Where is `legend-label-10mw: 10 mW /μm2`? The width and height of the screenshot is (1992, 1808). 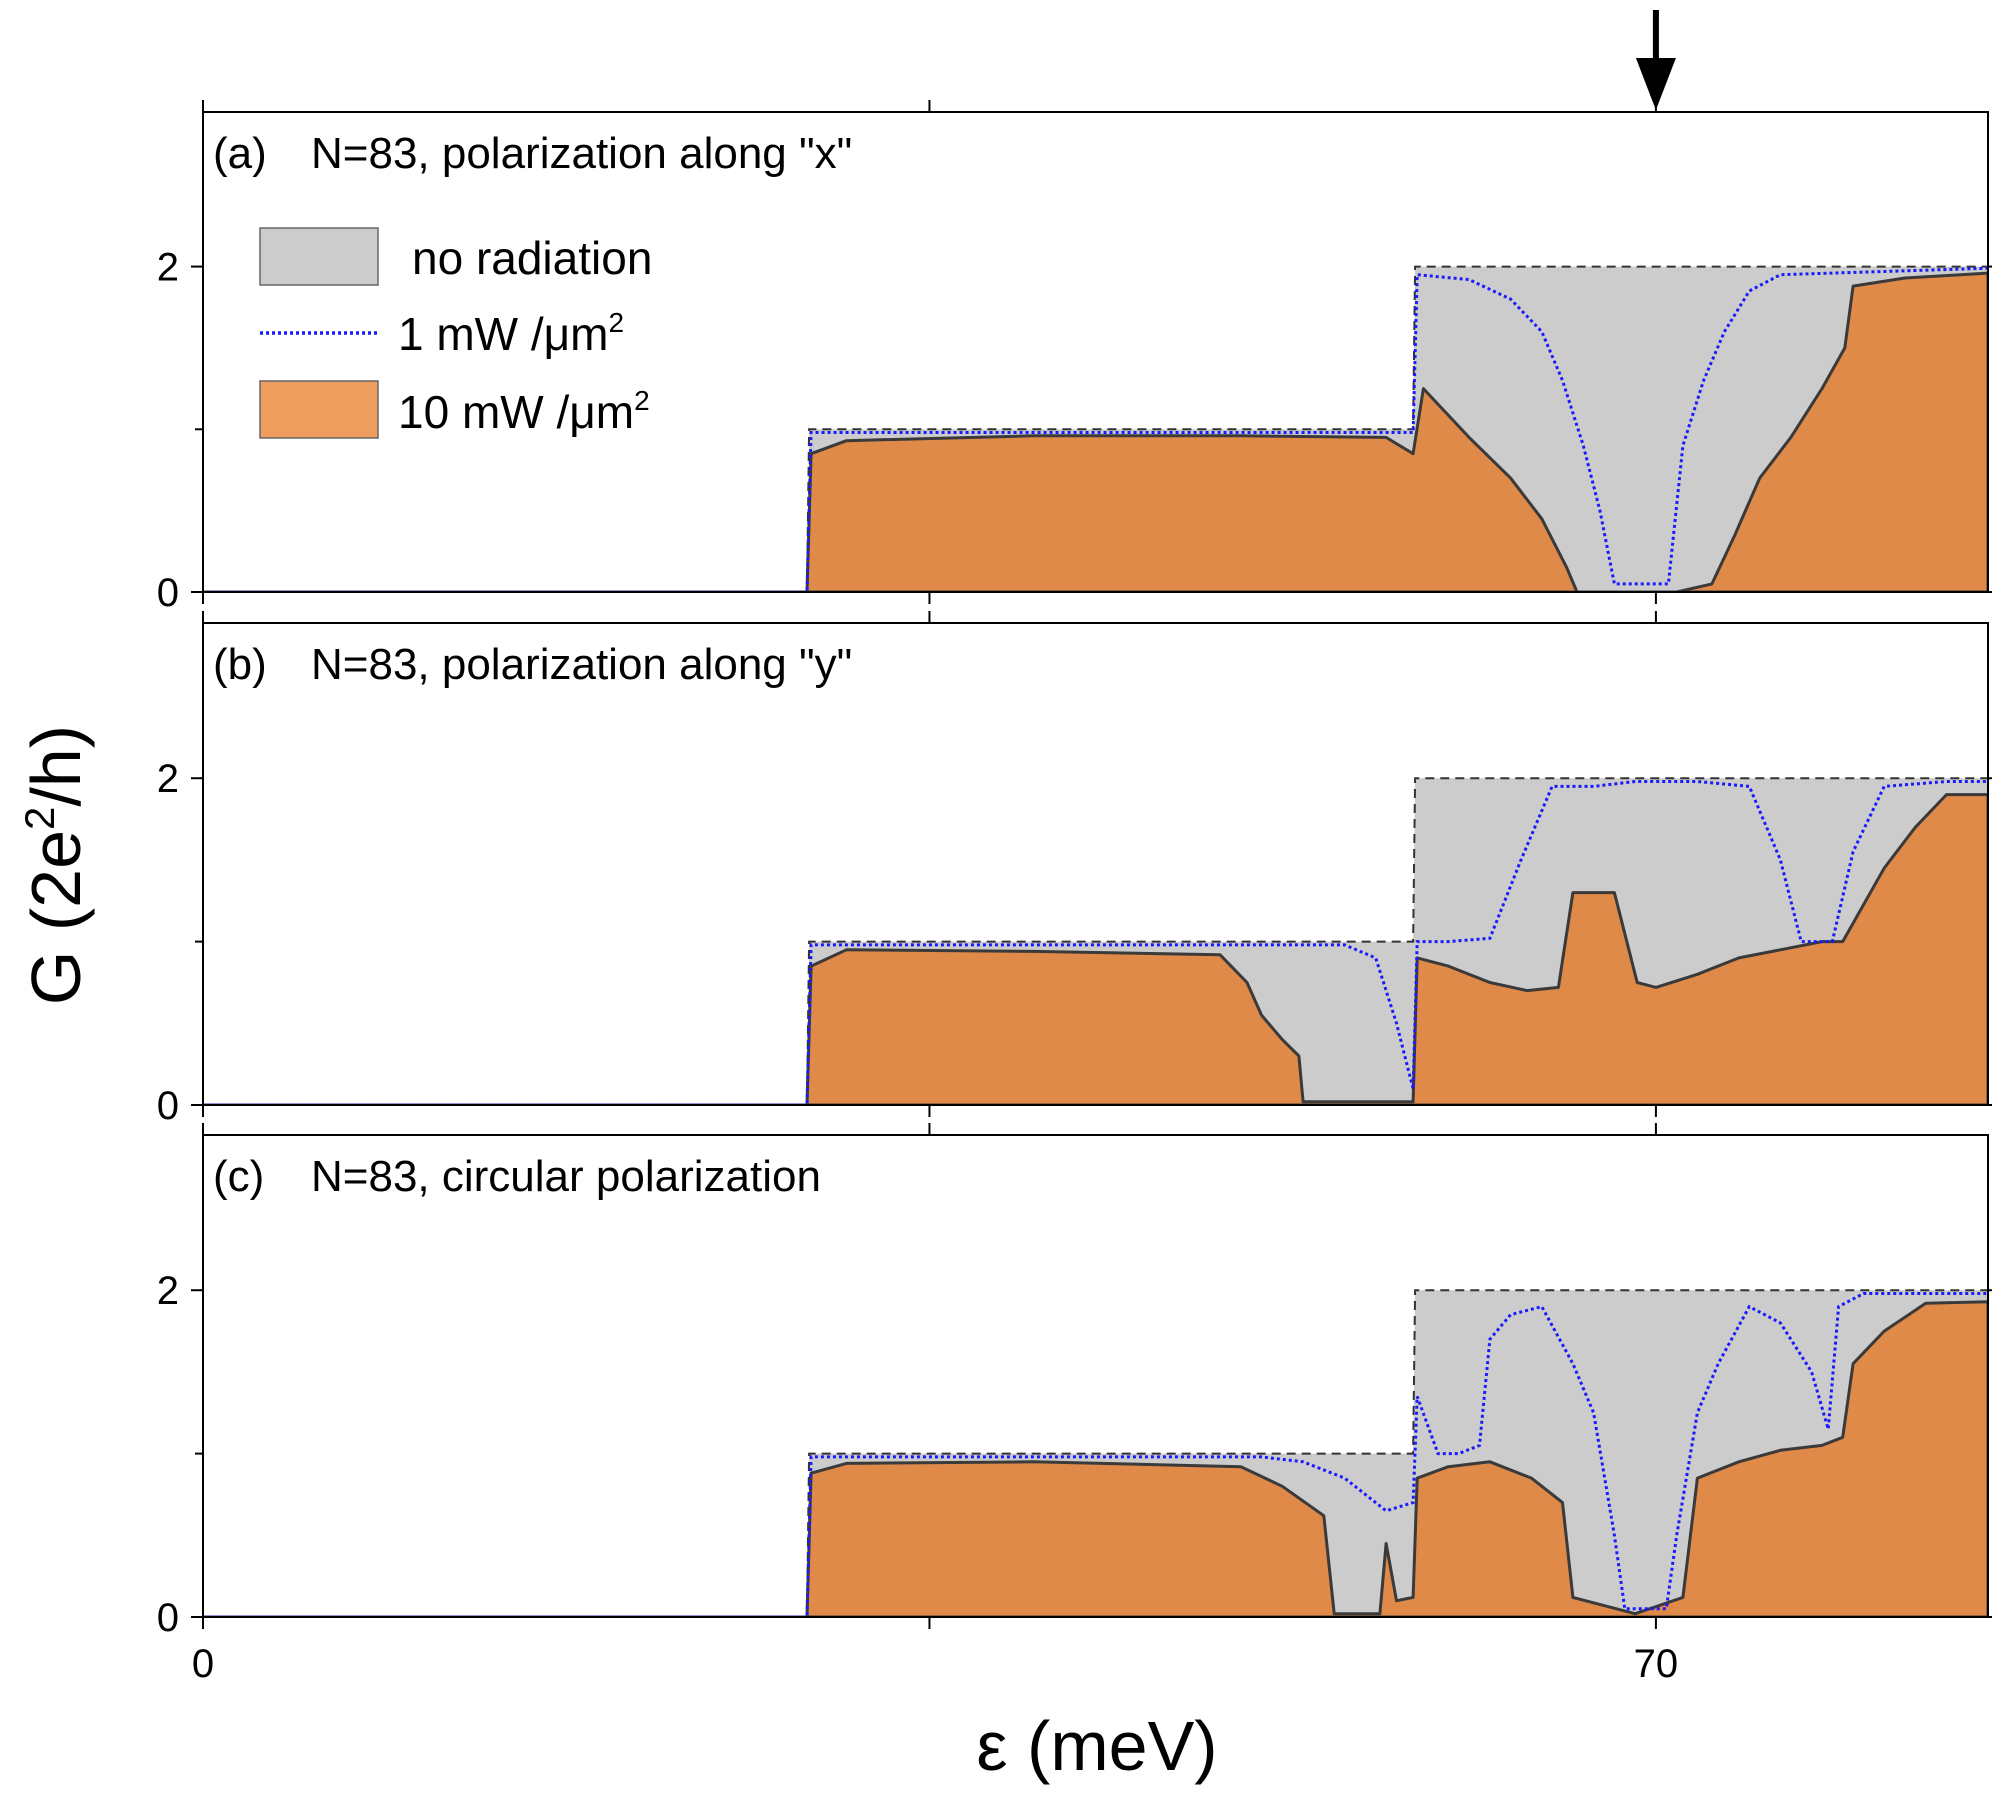 legend-label-10mw: 10 mW /μm2 is located at coordinates (524, 411).